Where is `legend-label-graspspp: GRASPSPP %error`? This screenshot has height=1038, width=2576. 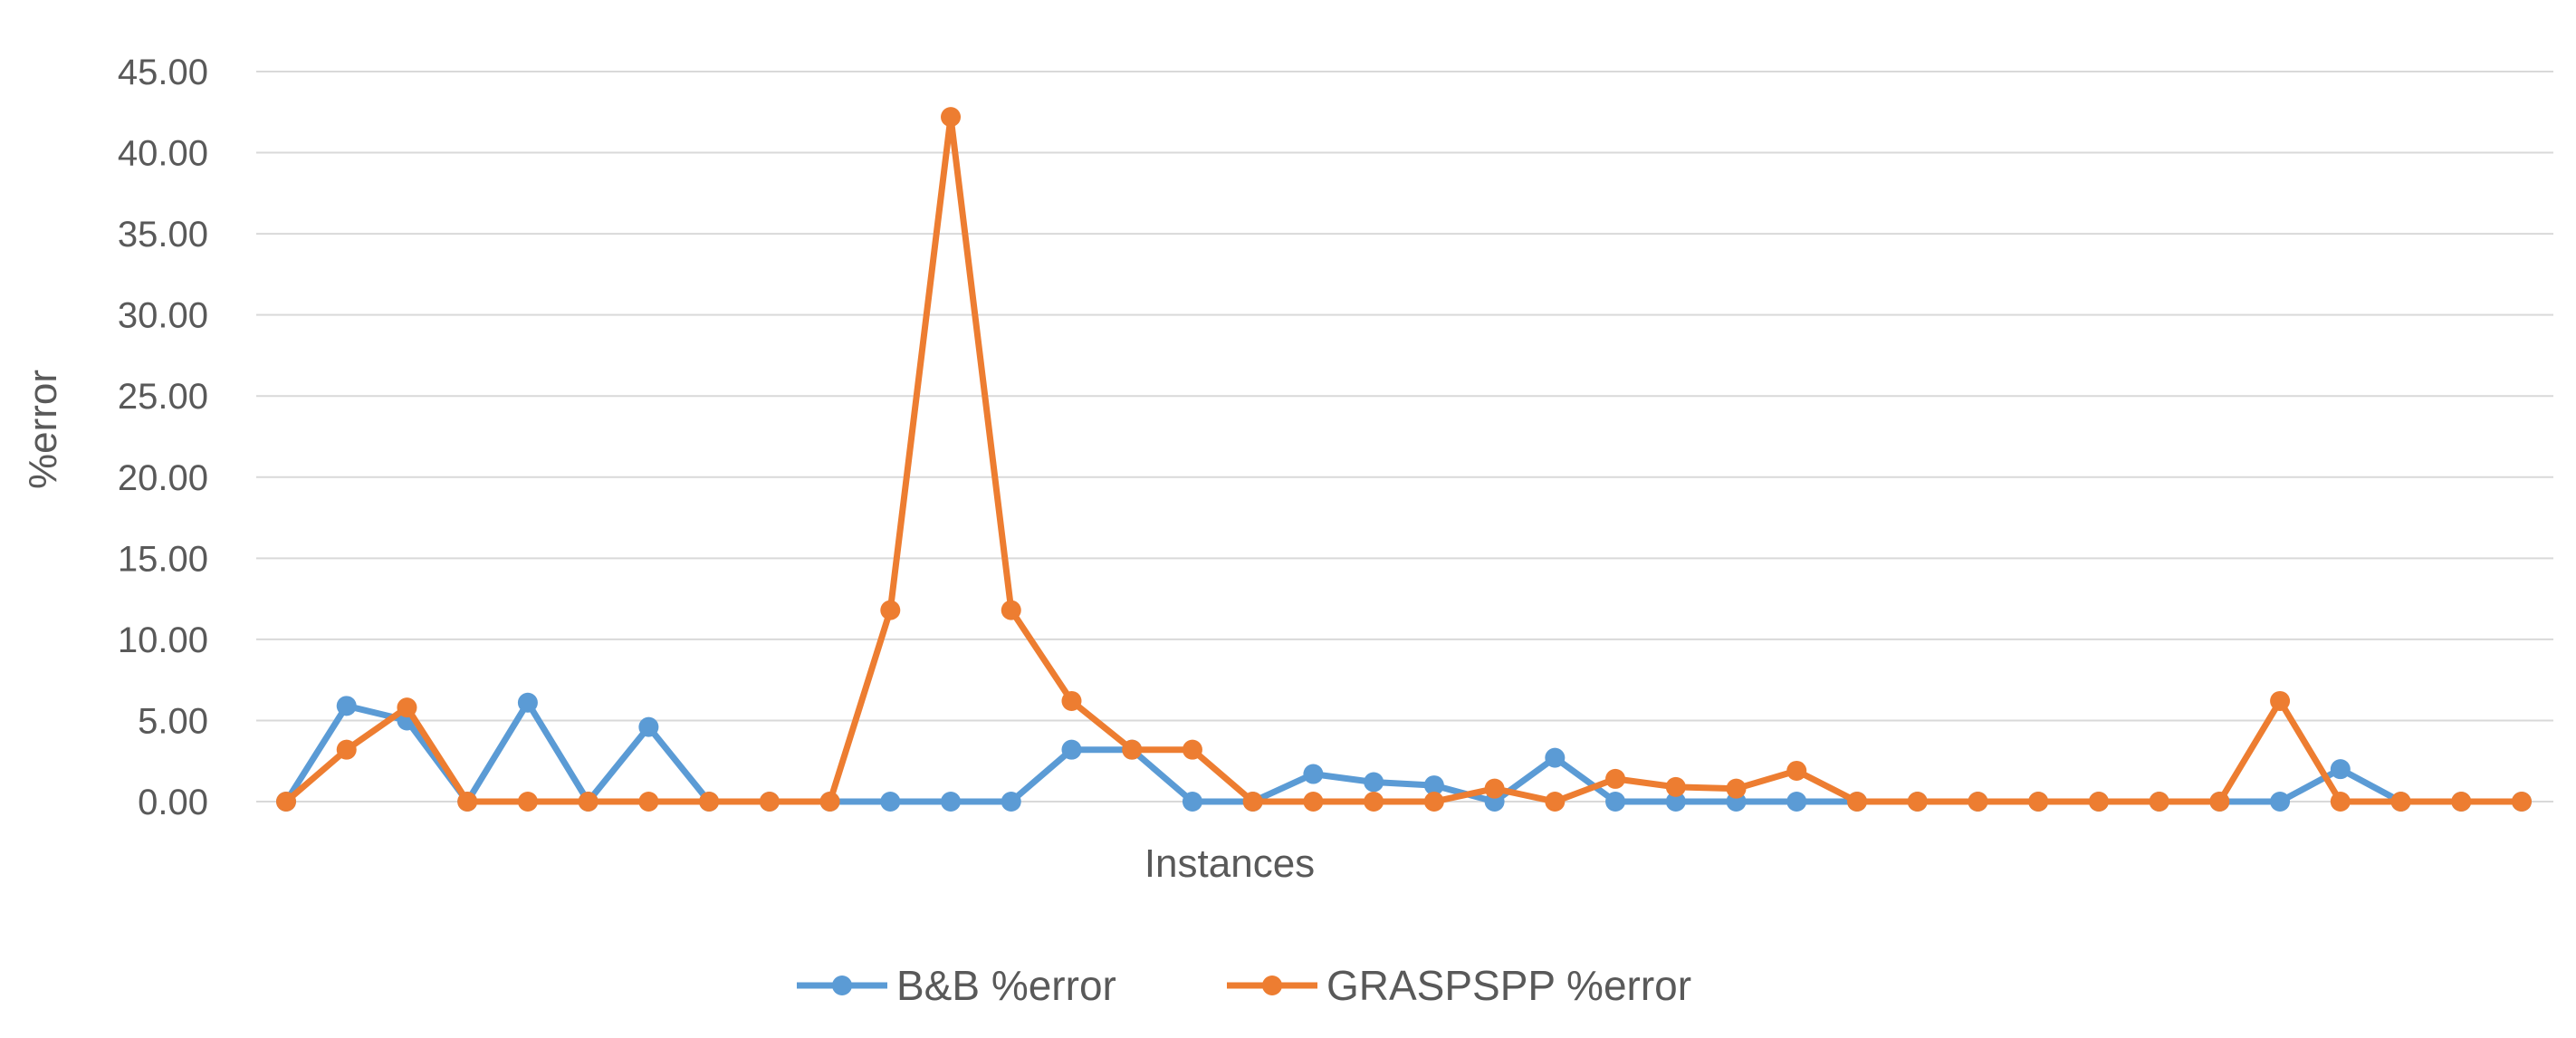
legend-label-graspspp: GRASPSPP %error is located at coordinates (1508, 986).